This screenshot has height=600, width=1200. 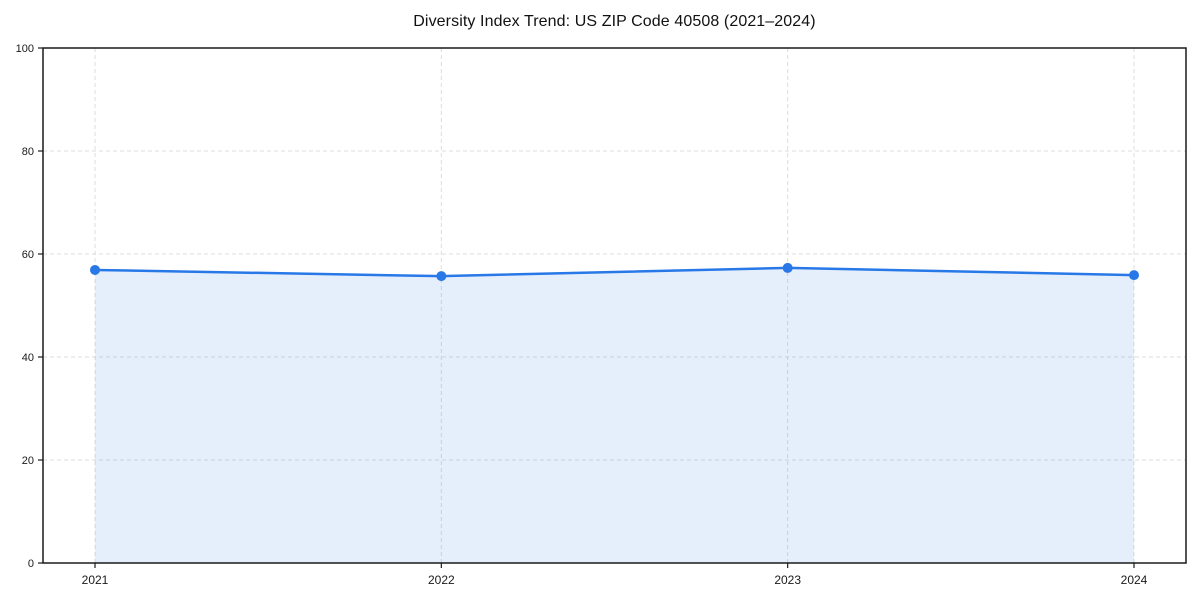 I want to click on y-tick-label: 20, so click(x=28, y=461).